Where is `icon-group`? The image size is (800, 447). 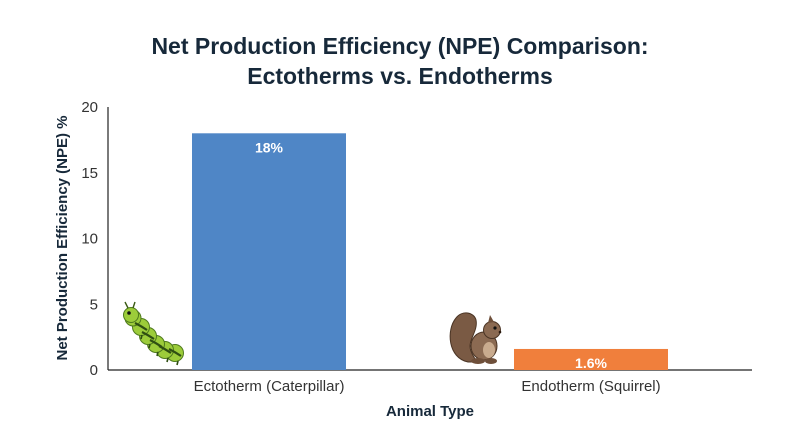
icon-group is located at coordinates (312, 333).